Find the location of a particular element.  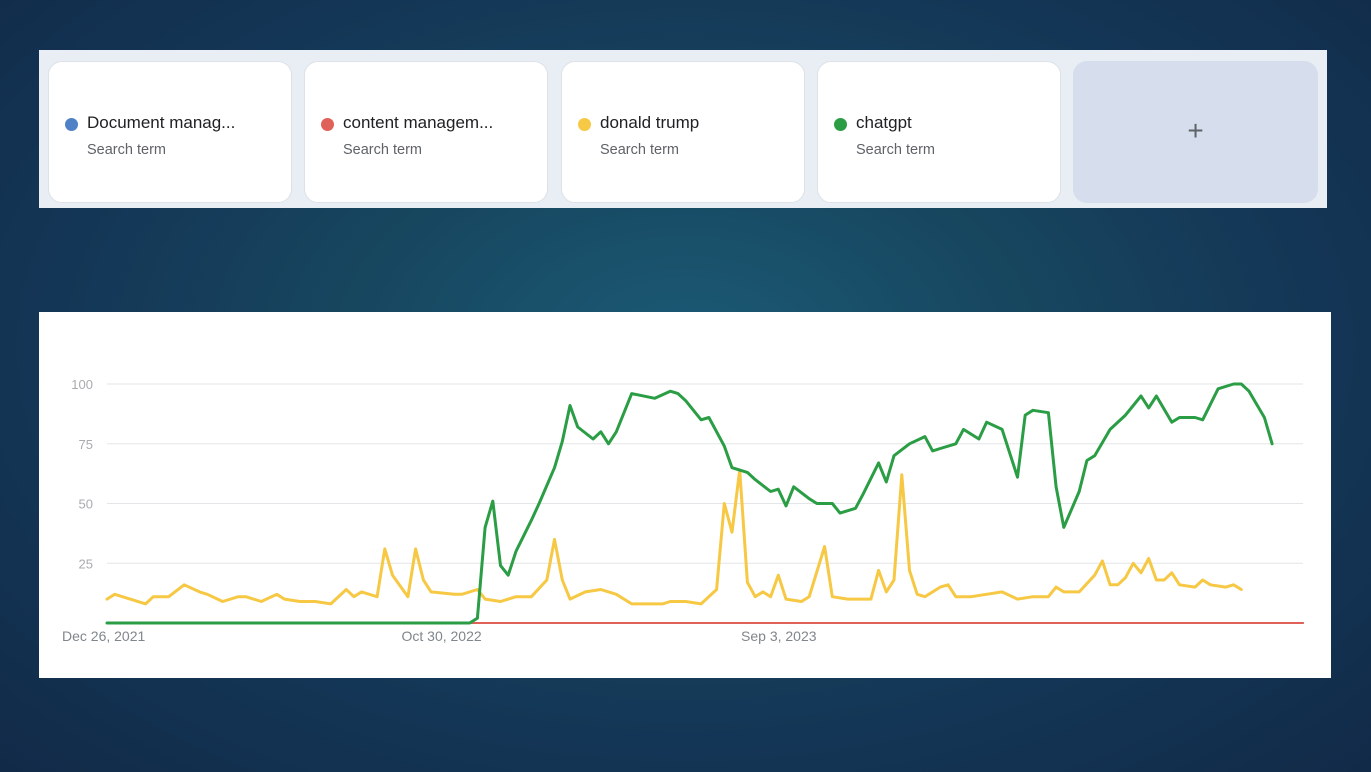

search-term-card-document-management: Document manag... Search term is located at coordinates (170, 132).